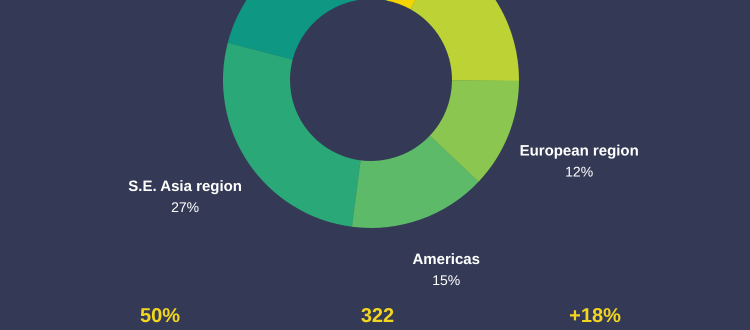  What do you see at coordinates (446, 259) in the screenshot?
I see `slice-label: Americas` at bounding box center [446, 259].